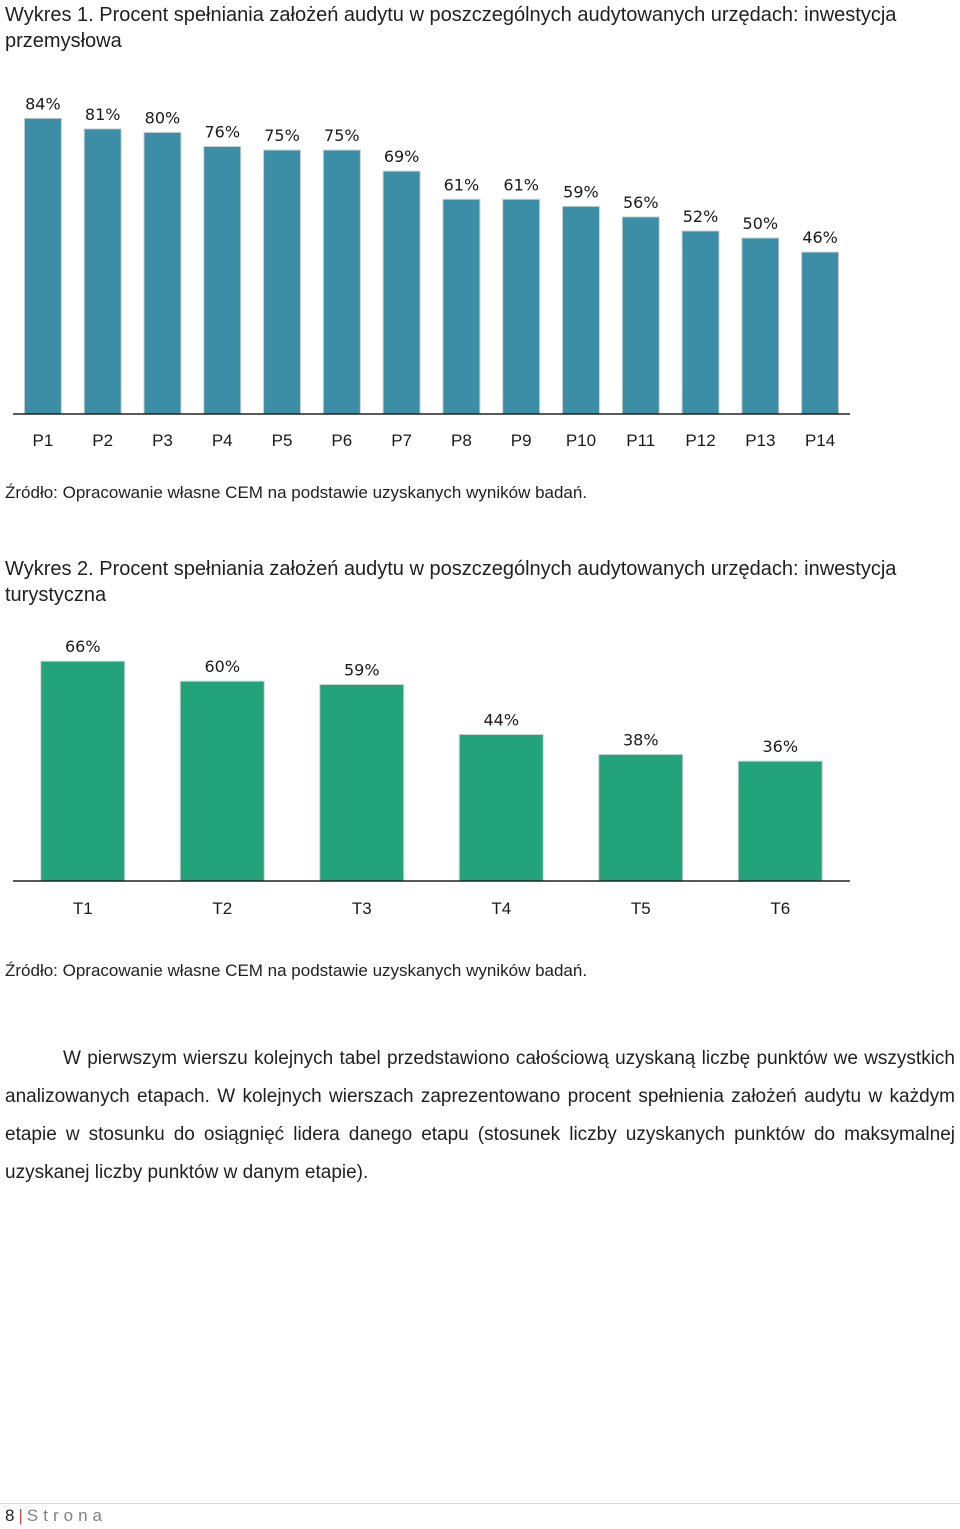  I want to click on chart1-bar-P5, so click(282, 282).